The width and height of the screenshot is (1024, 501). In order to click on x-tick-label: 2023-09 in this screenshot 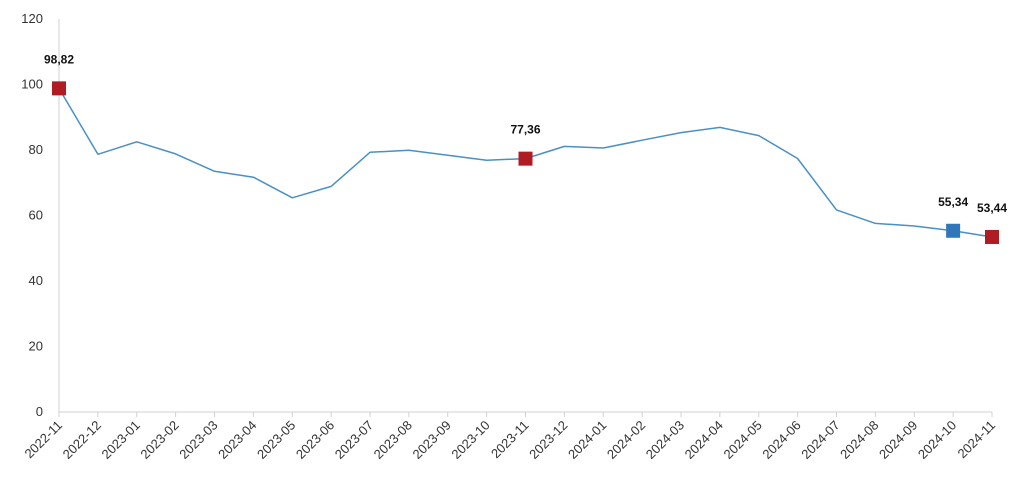, I will do `click(432, 440)`.